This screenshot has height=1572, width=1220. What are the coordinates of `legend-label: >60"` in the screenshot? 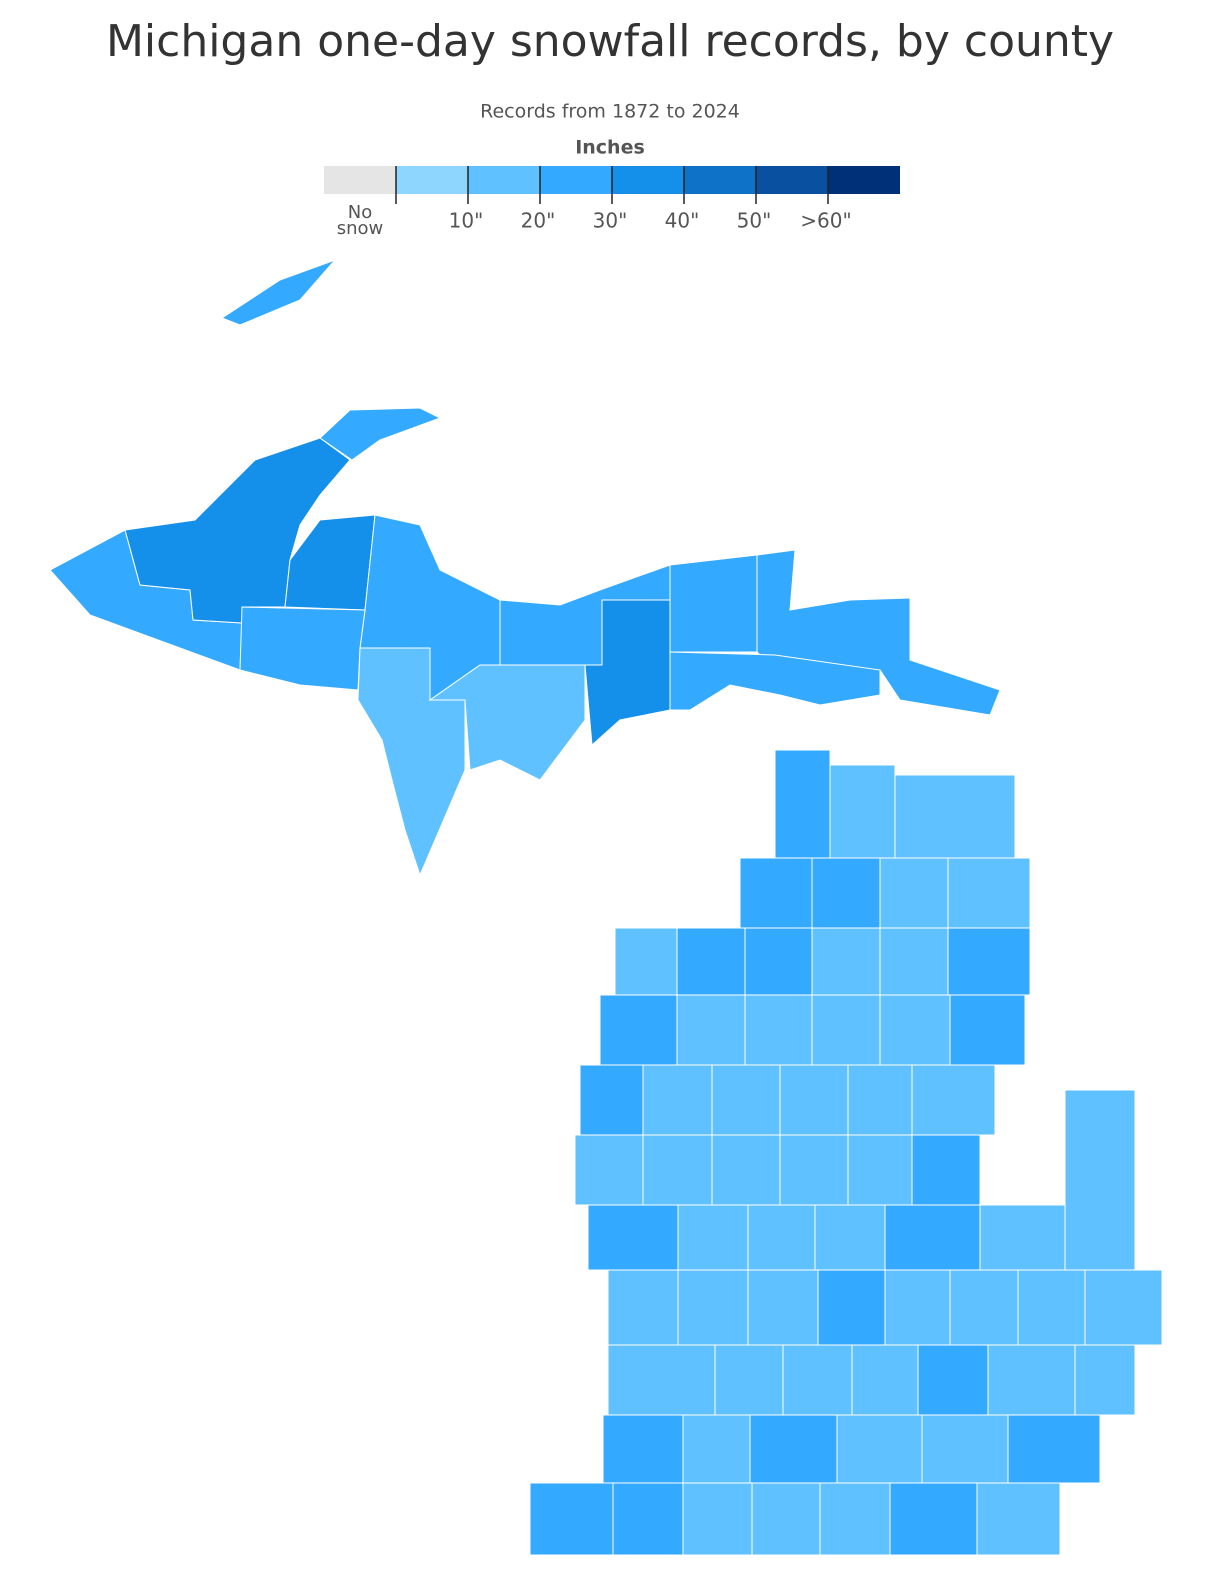 It's located at (825, 221).